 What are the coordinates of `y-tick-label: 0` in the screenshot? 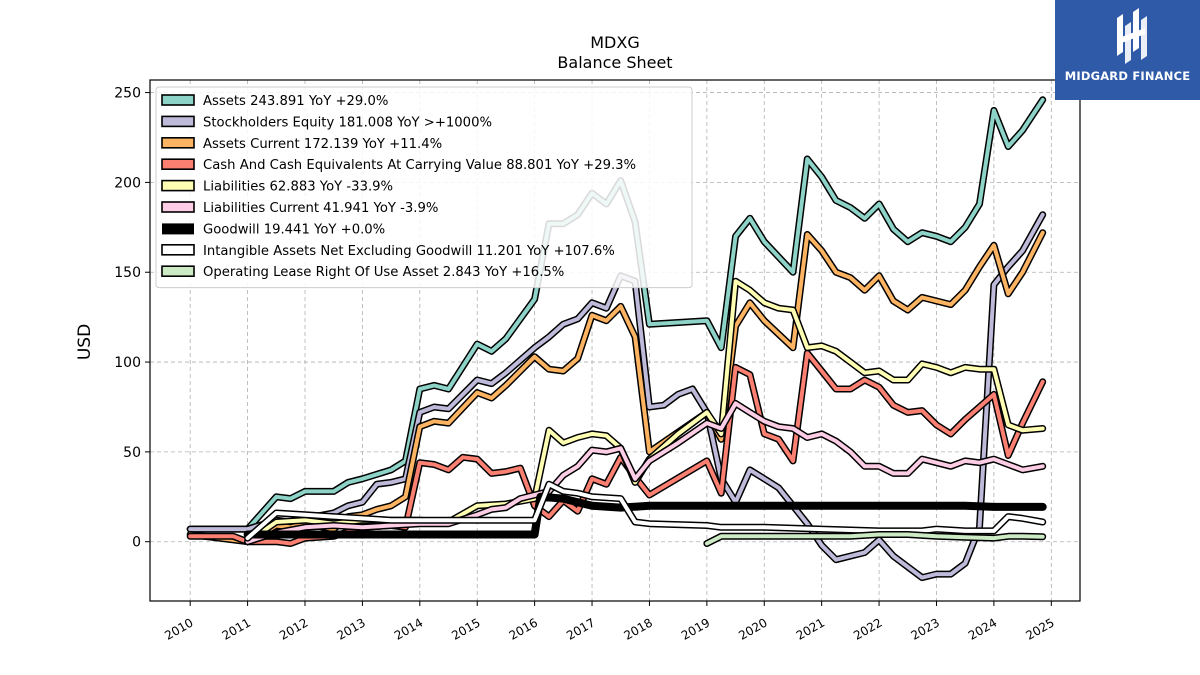 It's located at (136, 543).